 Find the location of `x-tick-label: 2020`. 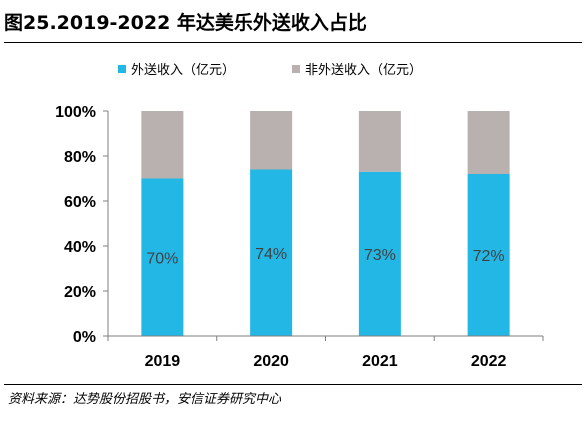

x-tick-label: 2020 is located at coordinates (271, 361).